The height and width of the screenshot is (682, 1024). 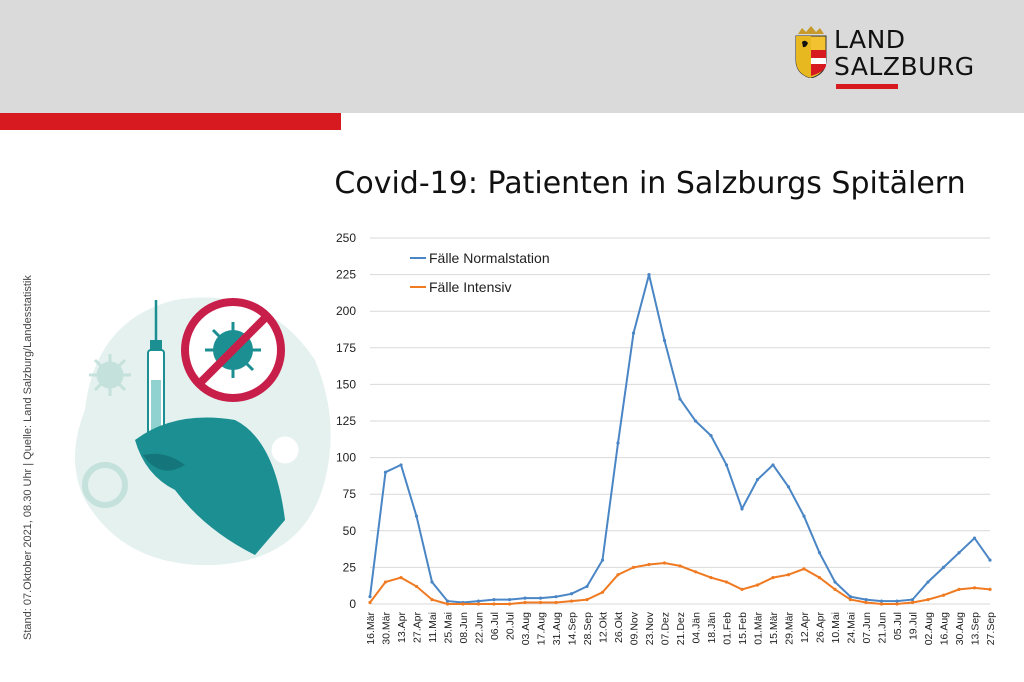 What do you see at coordinates (433, 627) in the screenshot?
I see `x-tick-label: 11.Mai` at bounding box center [433, 627].